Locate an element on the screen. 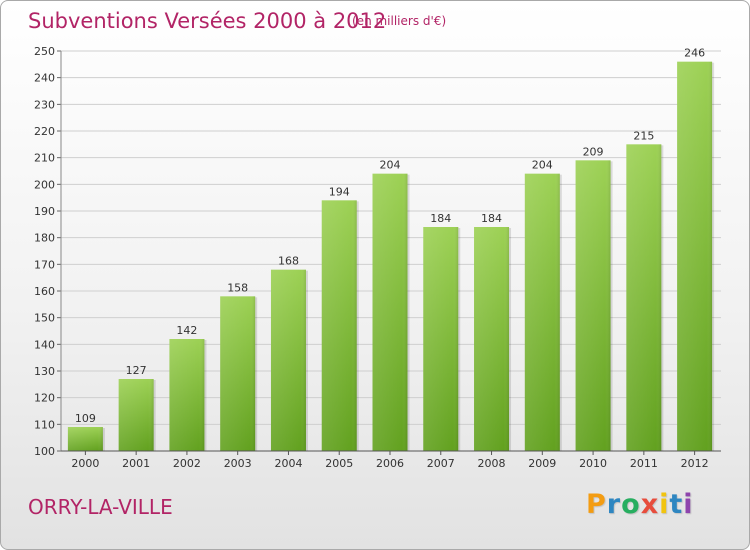 Image resolution: width=750 pixels, height=550 pixels. chart-title: Subventions Versées 2000 à 2012 is located at coordinates (207, 21).